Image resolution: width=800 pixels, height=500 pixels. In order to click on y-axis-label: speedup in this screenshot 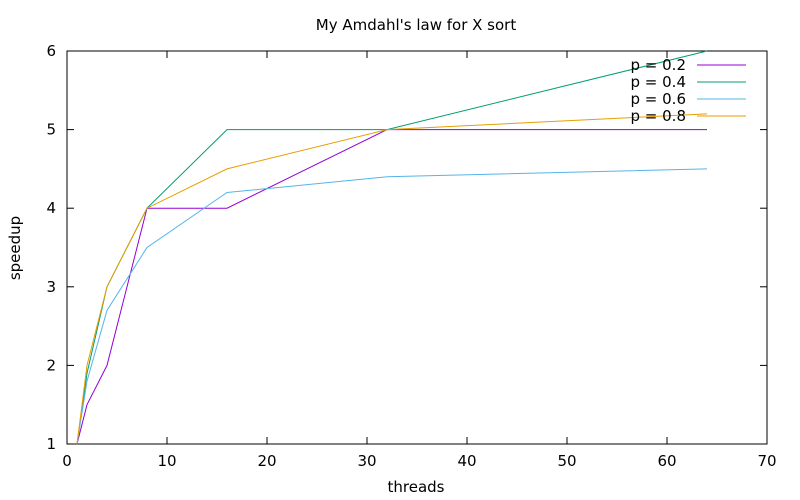, I will do `click(15, 248)`.